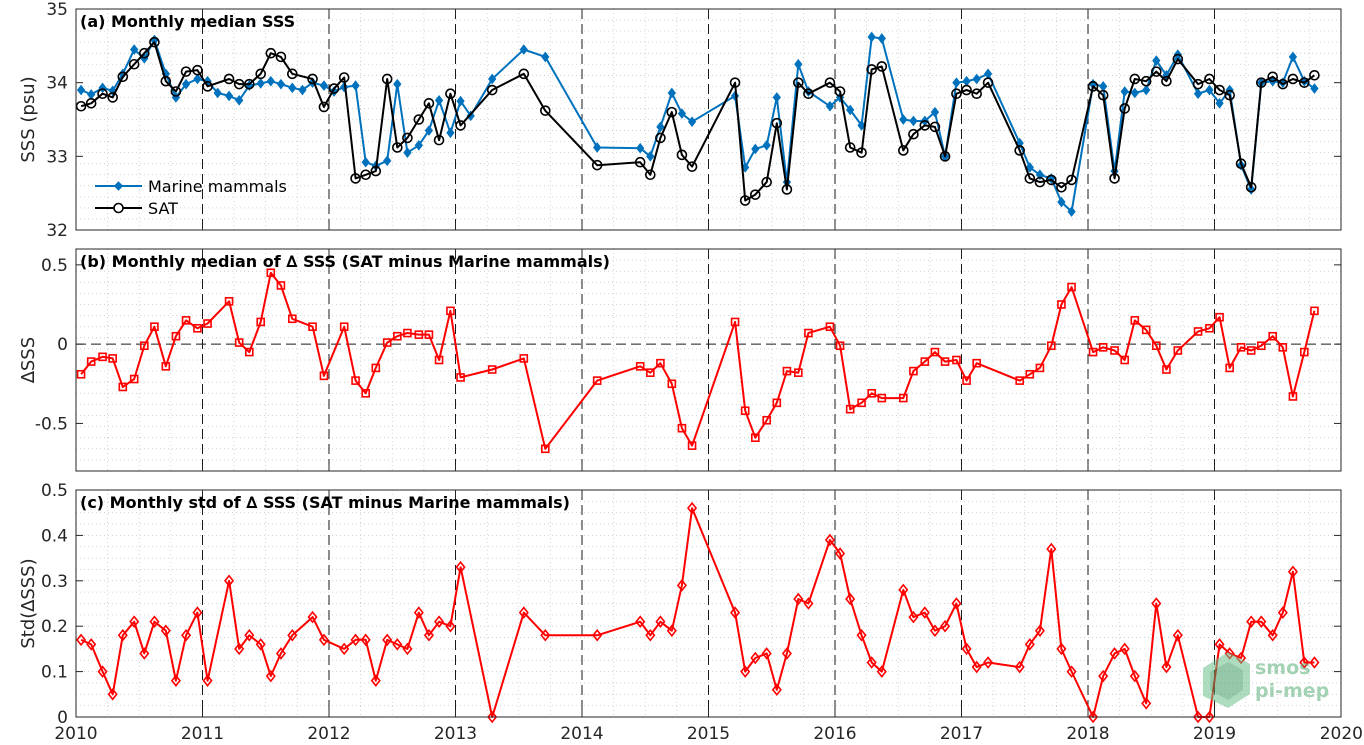  What do you see at coordinates (75, 734) in the screenshot?
I see `x-tick-label: 2010` at bounding box center [75, 734].